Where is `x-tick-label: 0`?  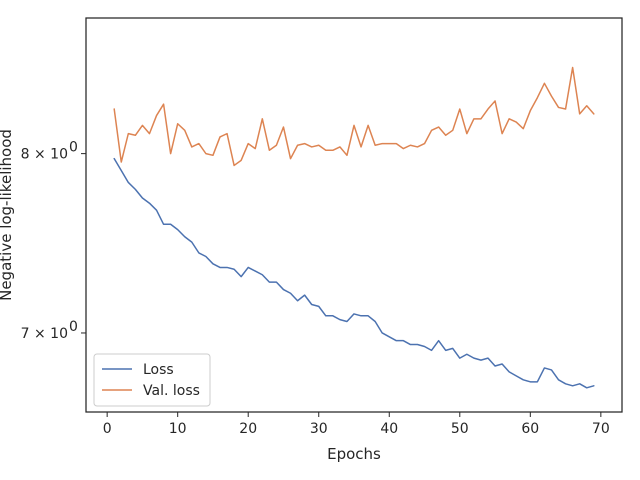 x-tick-label: 0 is located at coordinates (107, 429).